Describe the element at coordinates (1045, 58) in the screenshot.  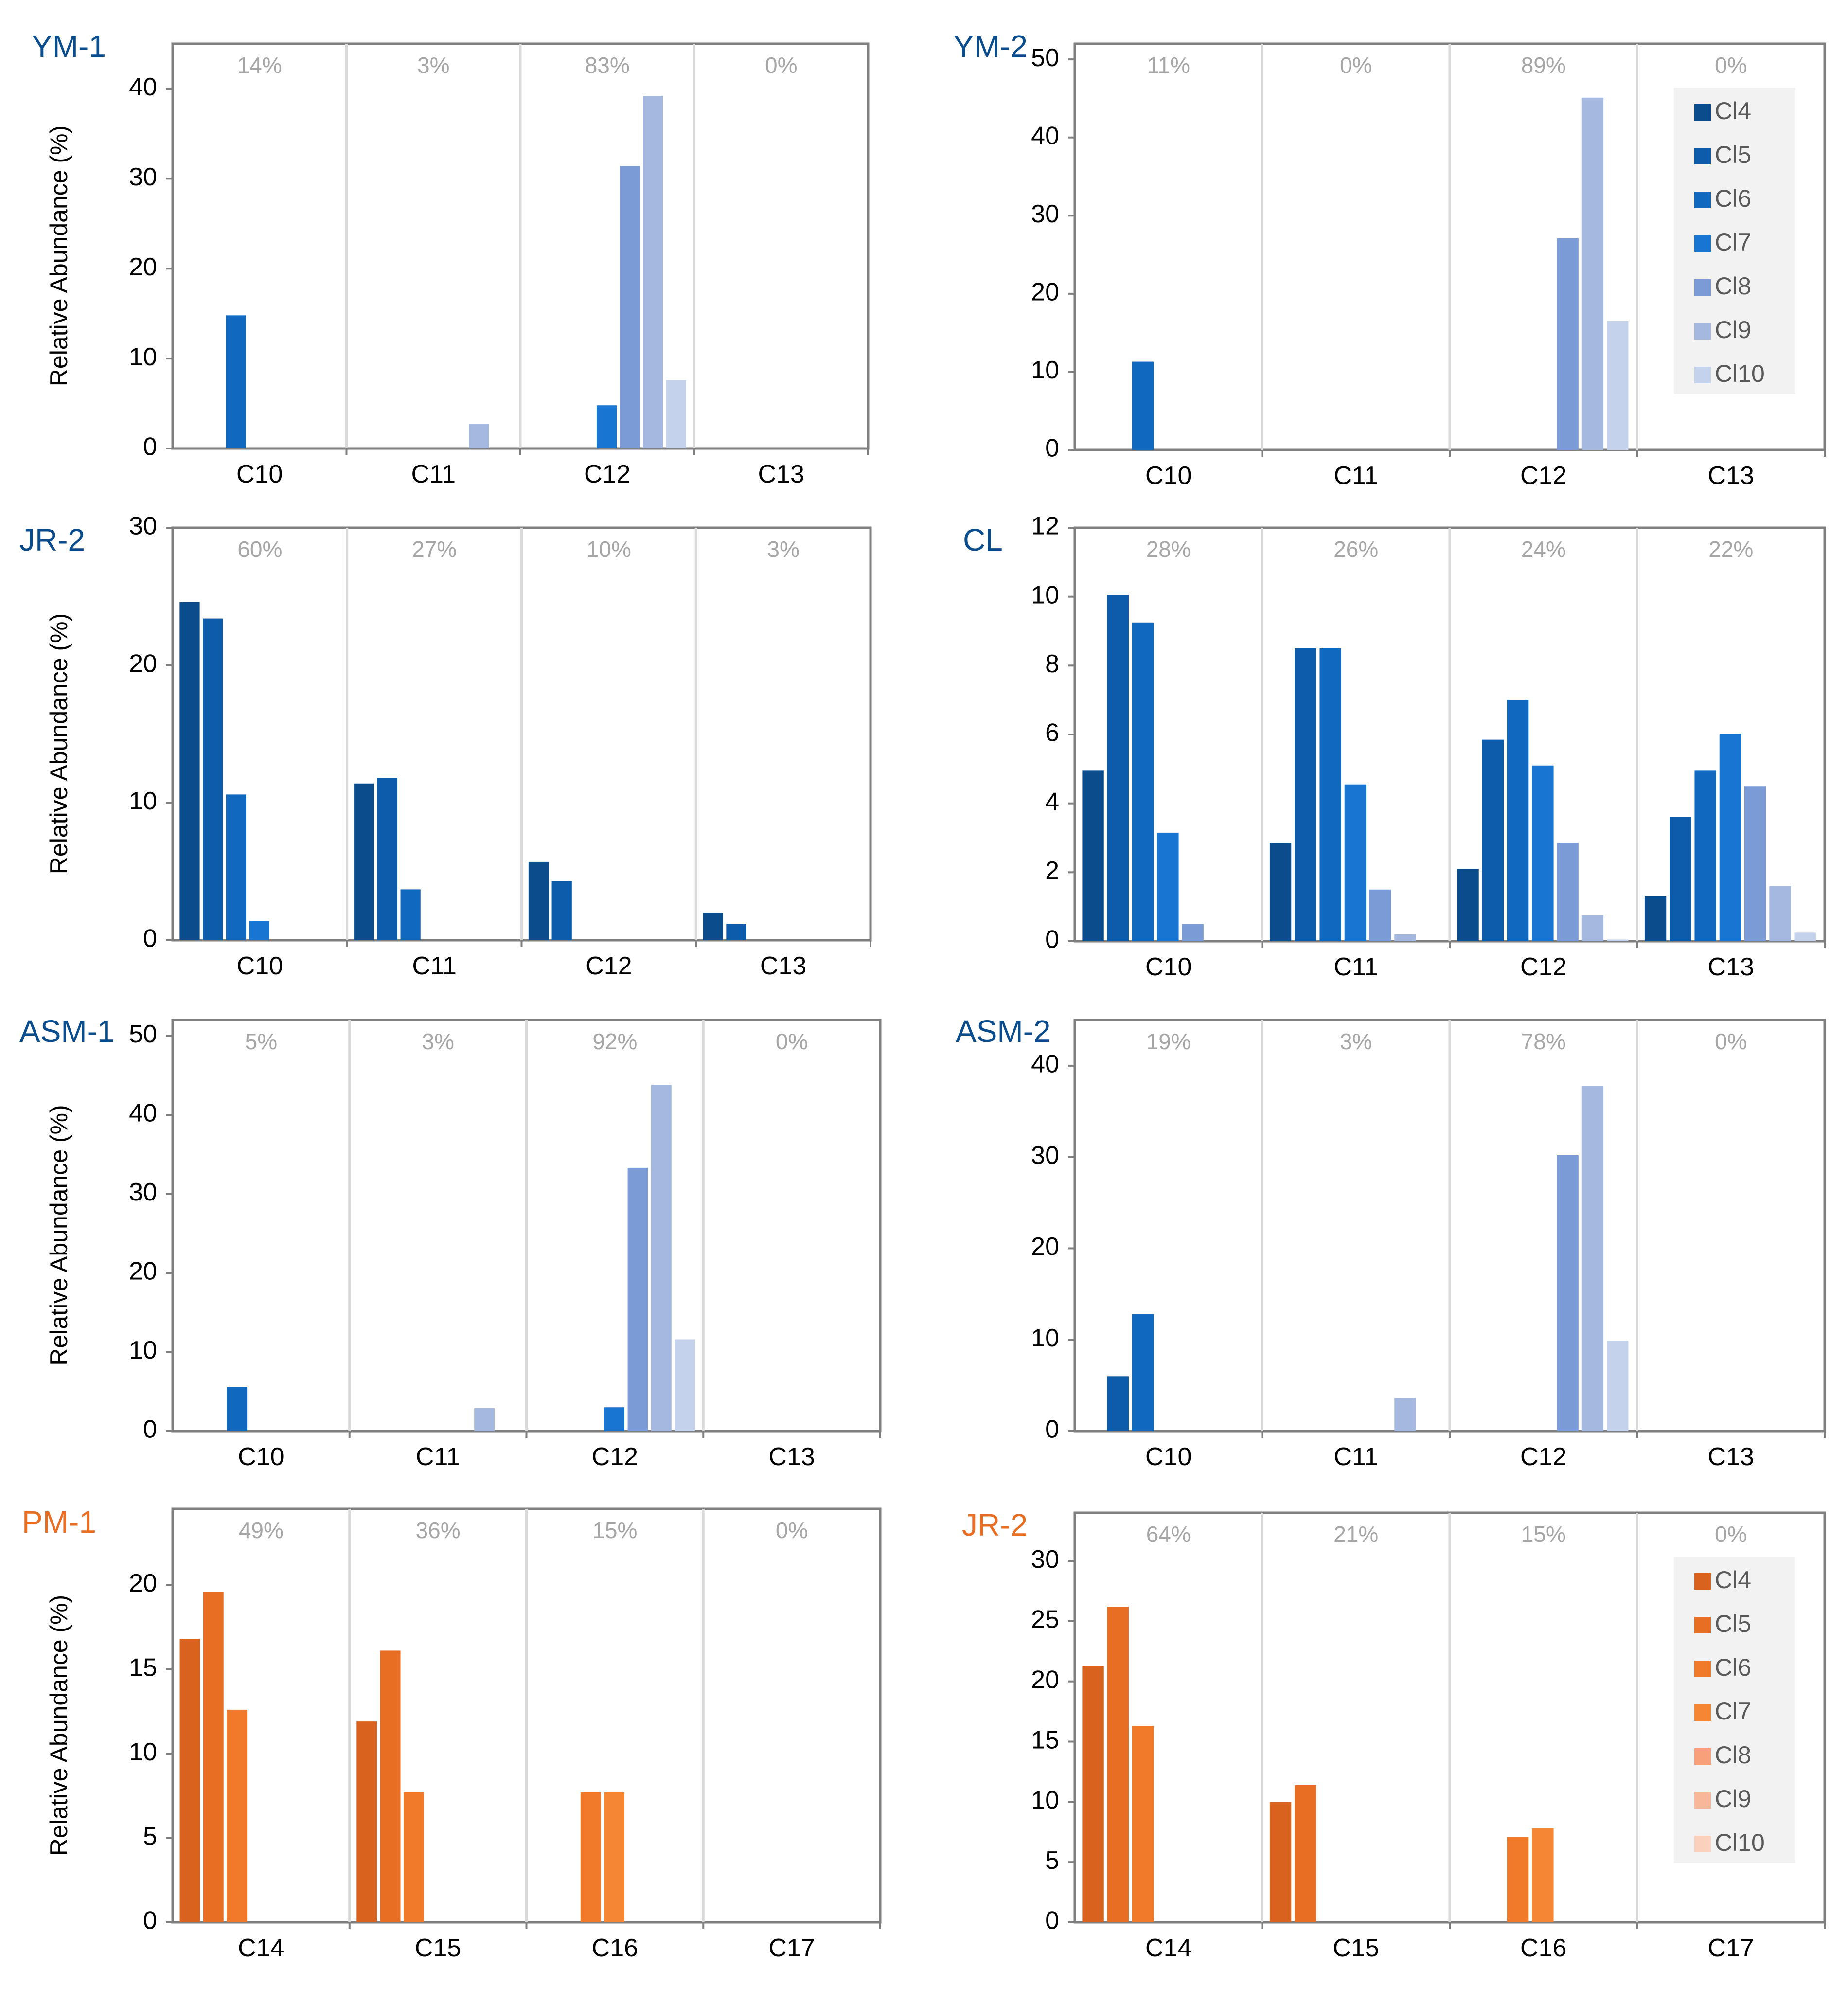
I see `y-tick-label: 50` at that location.